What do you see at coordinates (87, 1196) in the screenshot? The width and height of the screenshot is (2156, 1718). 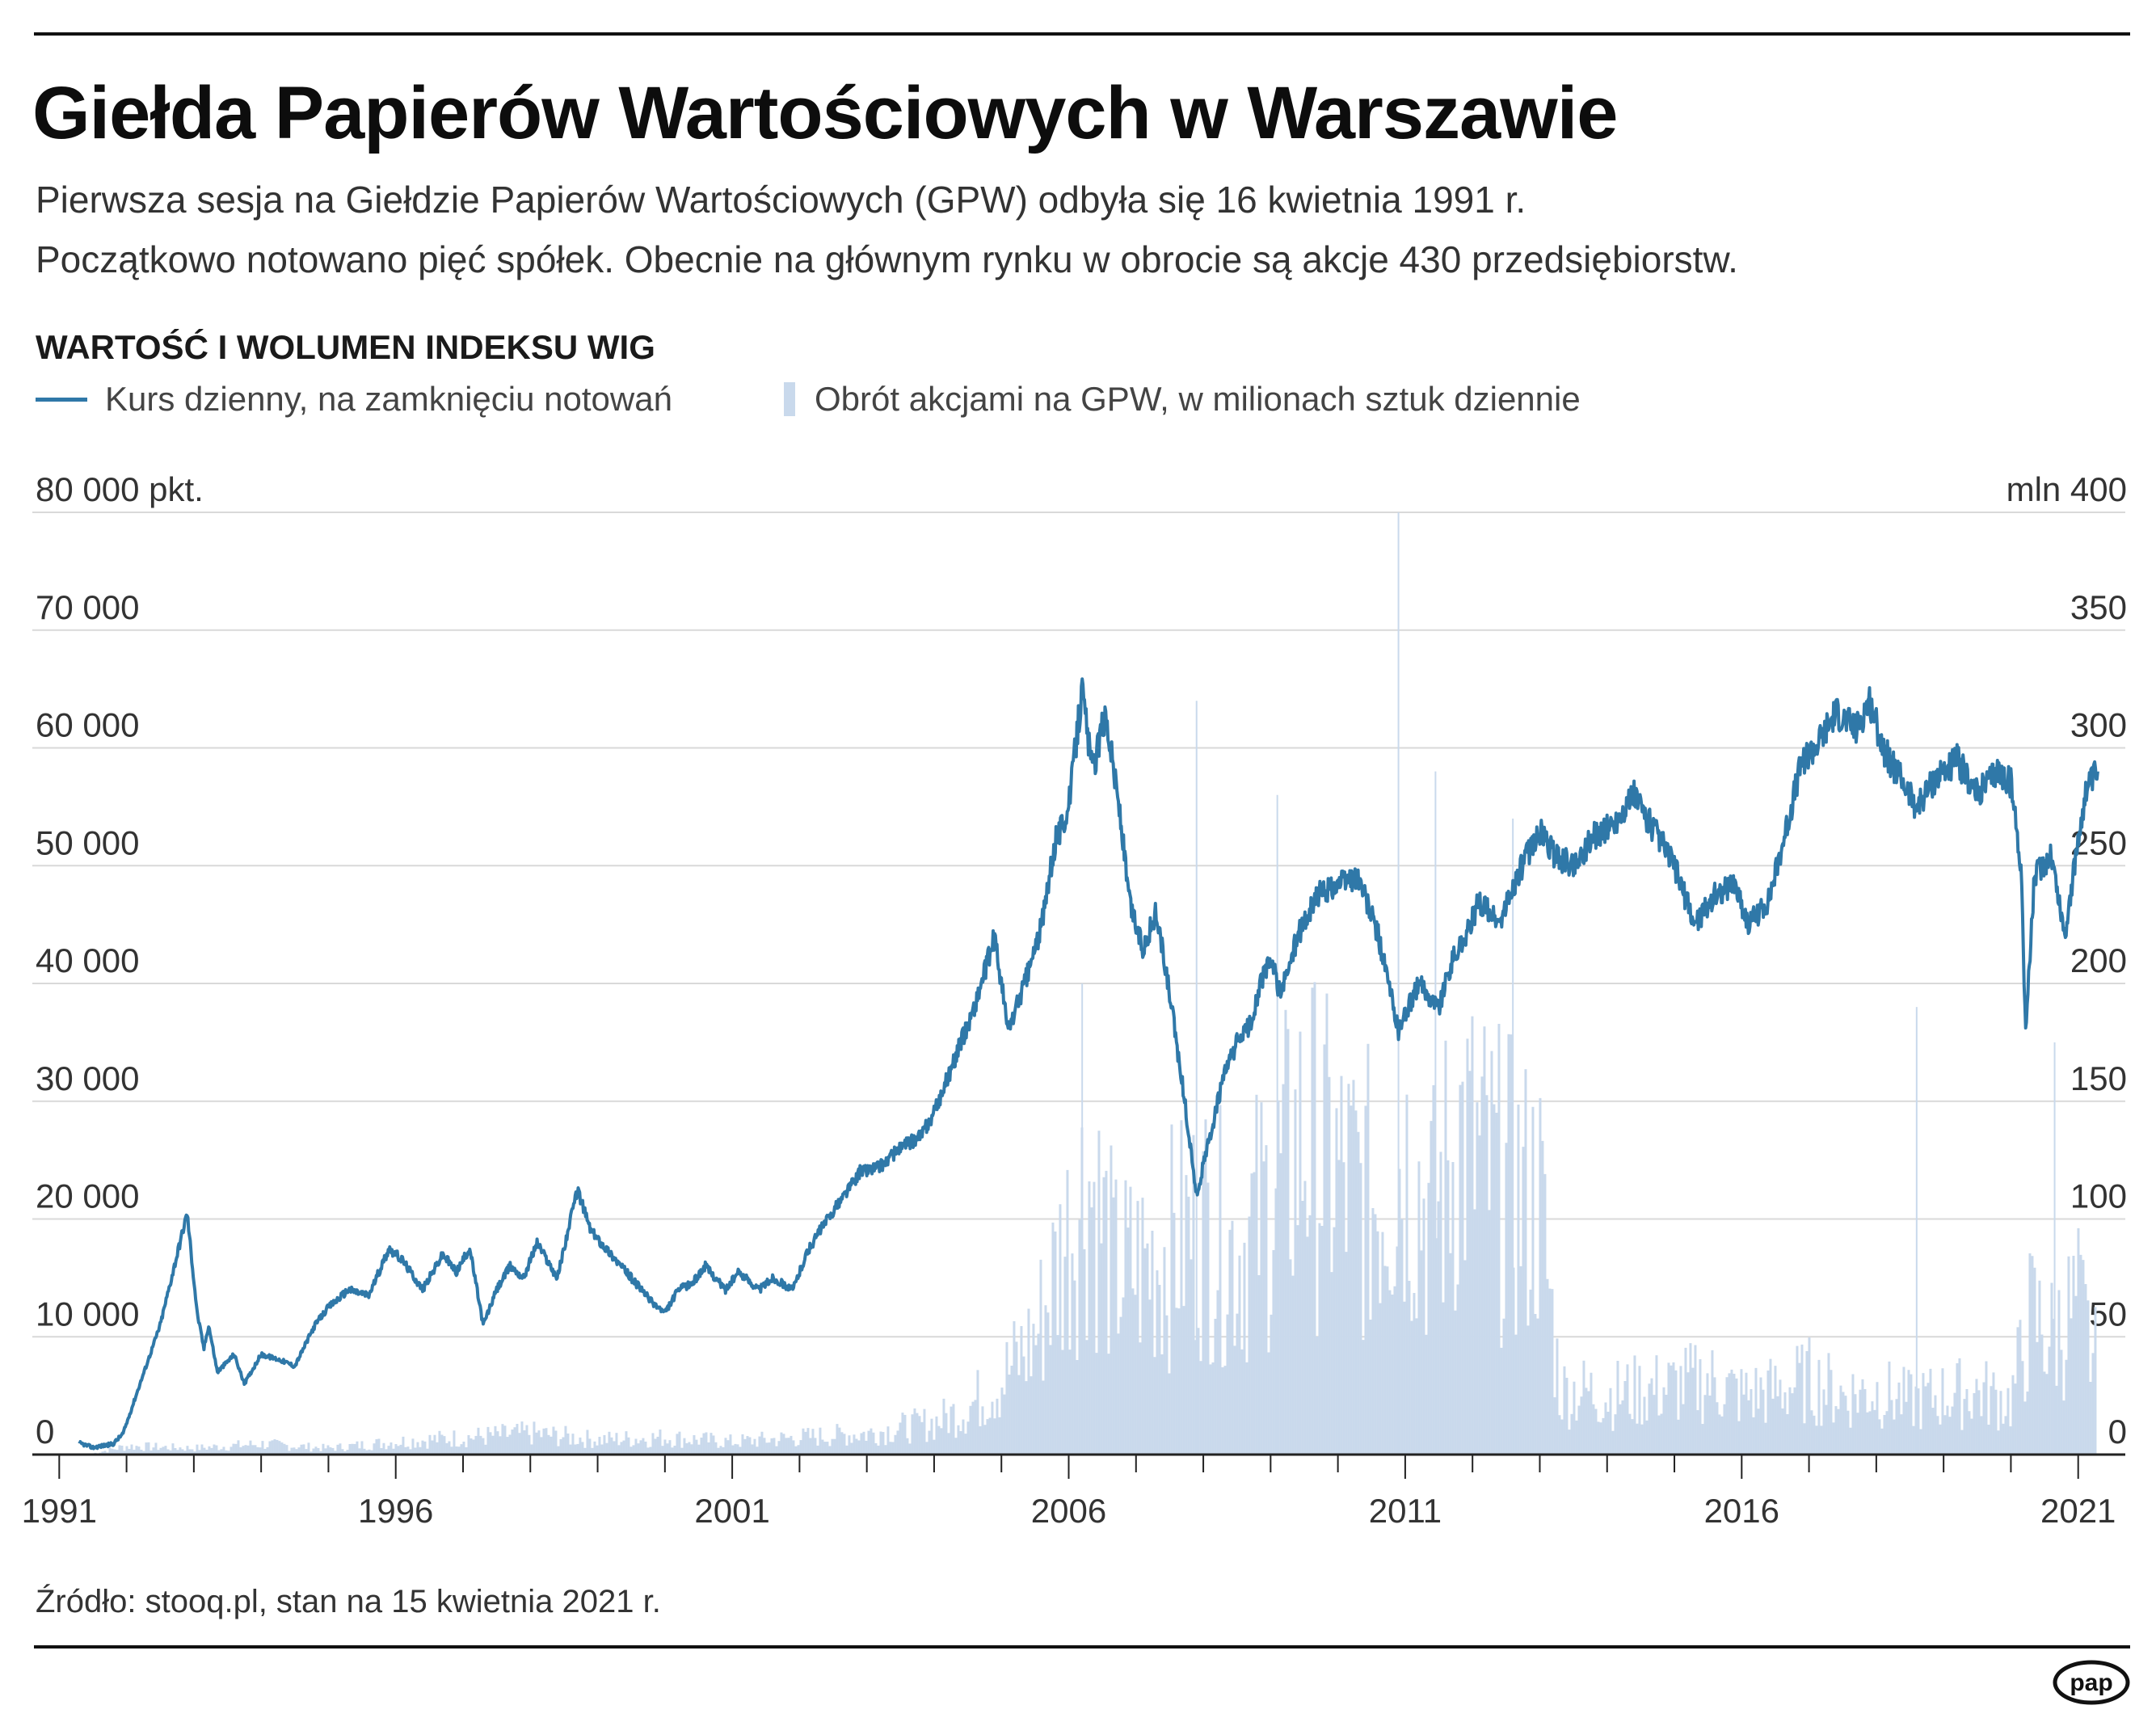 I see `y-left-tick-label: 20 000` at bounding box center [87, 1196].